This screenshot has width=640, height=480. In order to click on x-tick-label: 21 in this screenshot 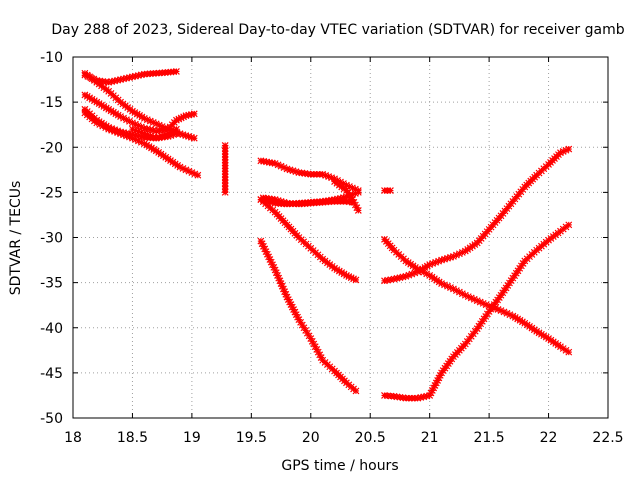, I will do `click(430, 438)`.